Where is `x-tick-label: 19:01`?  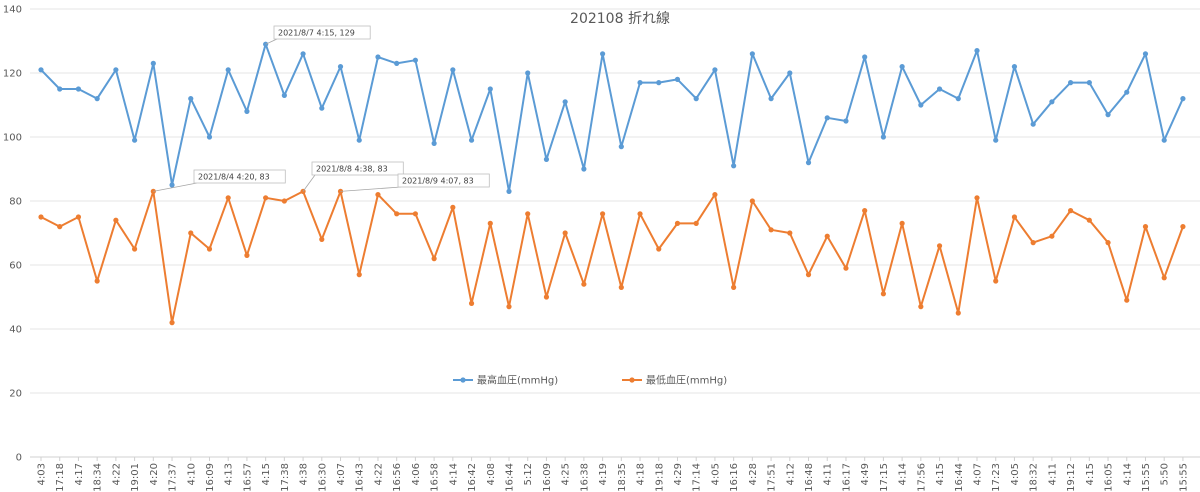
x-tick-label: 19:01 is located at coordinates (135, 477).